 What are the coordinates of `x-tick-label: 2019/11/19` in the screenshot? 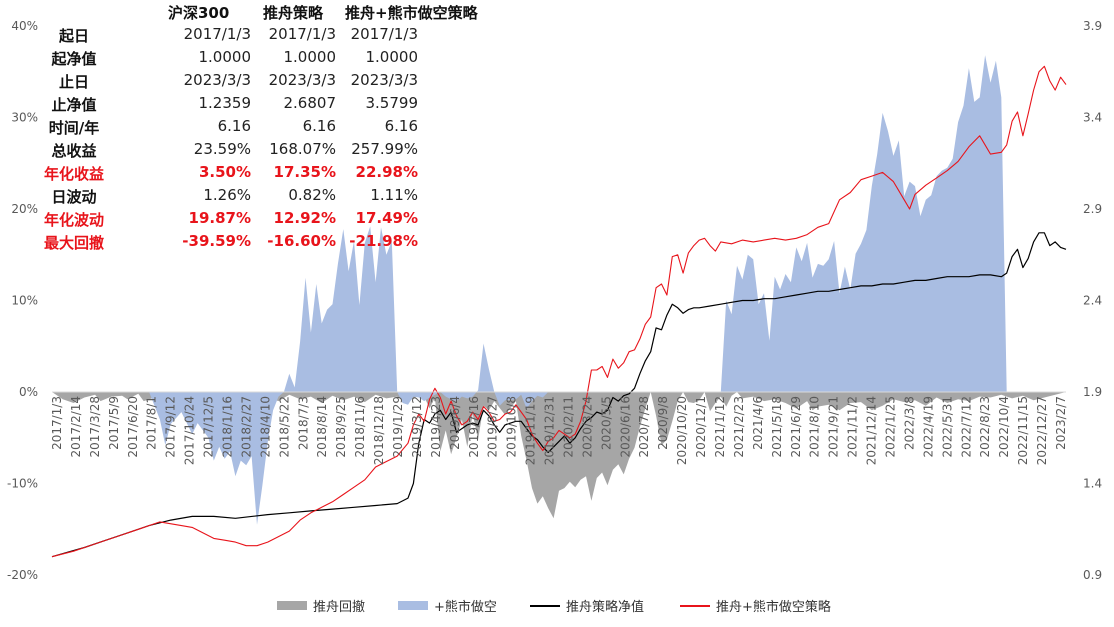 It's located at (531, 430).